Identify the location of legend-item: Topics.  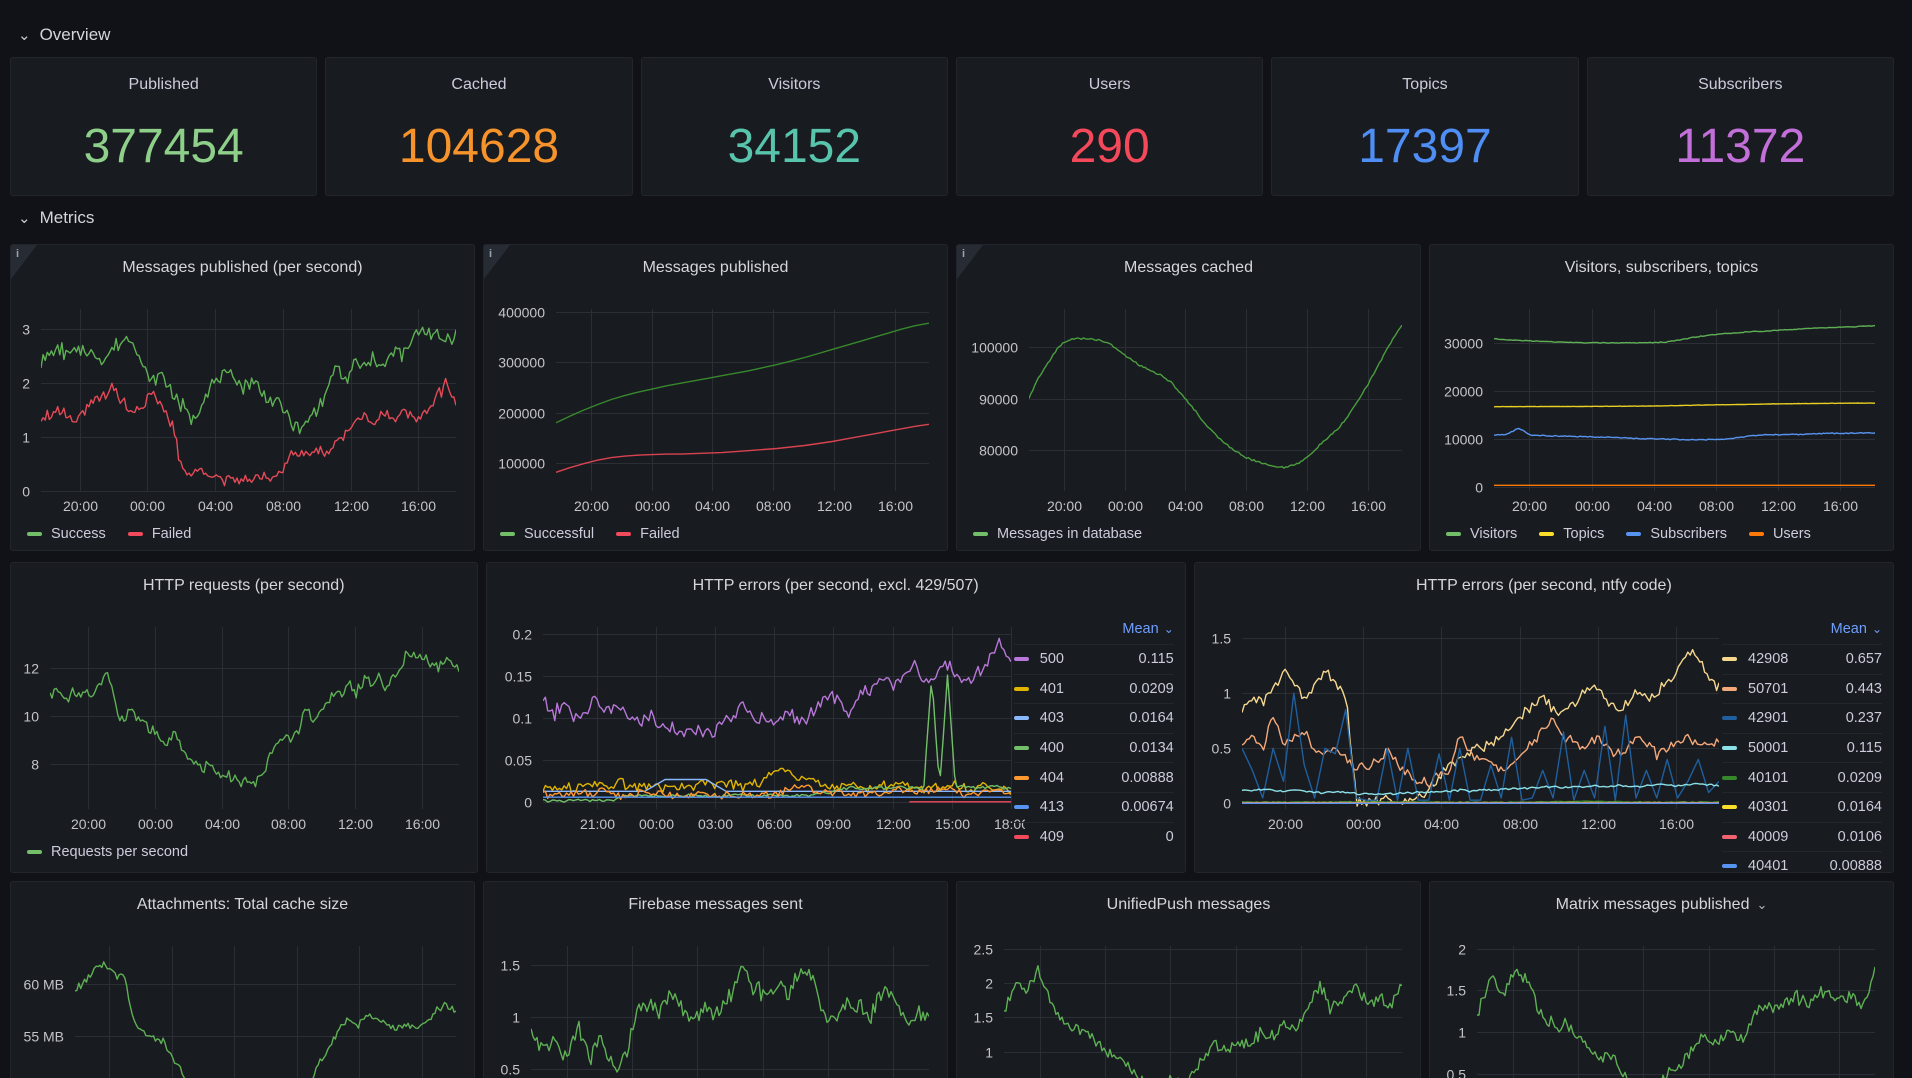
(1571, 534).